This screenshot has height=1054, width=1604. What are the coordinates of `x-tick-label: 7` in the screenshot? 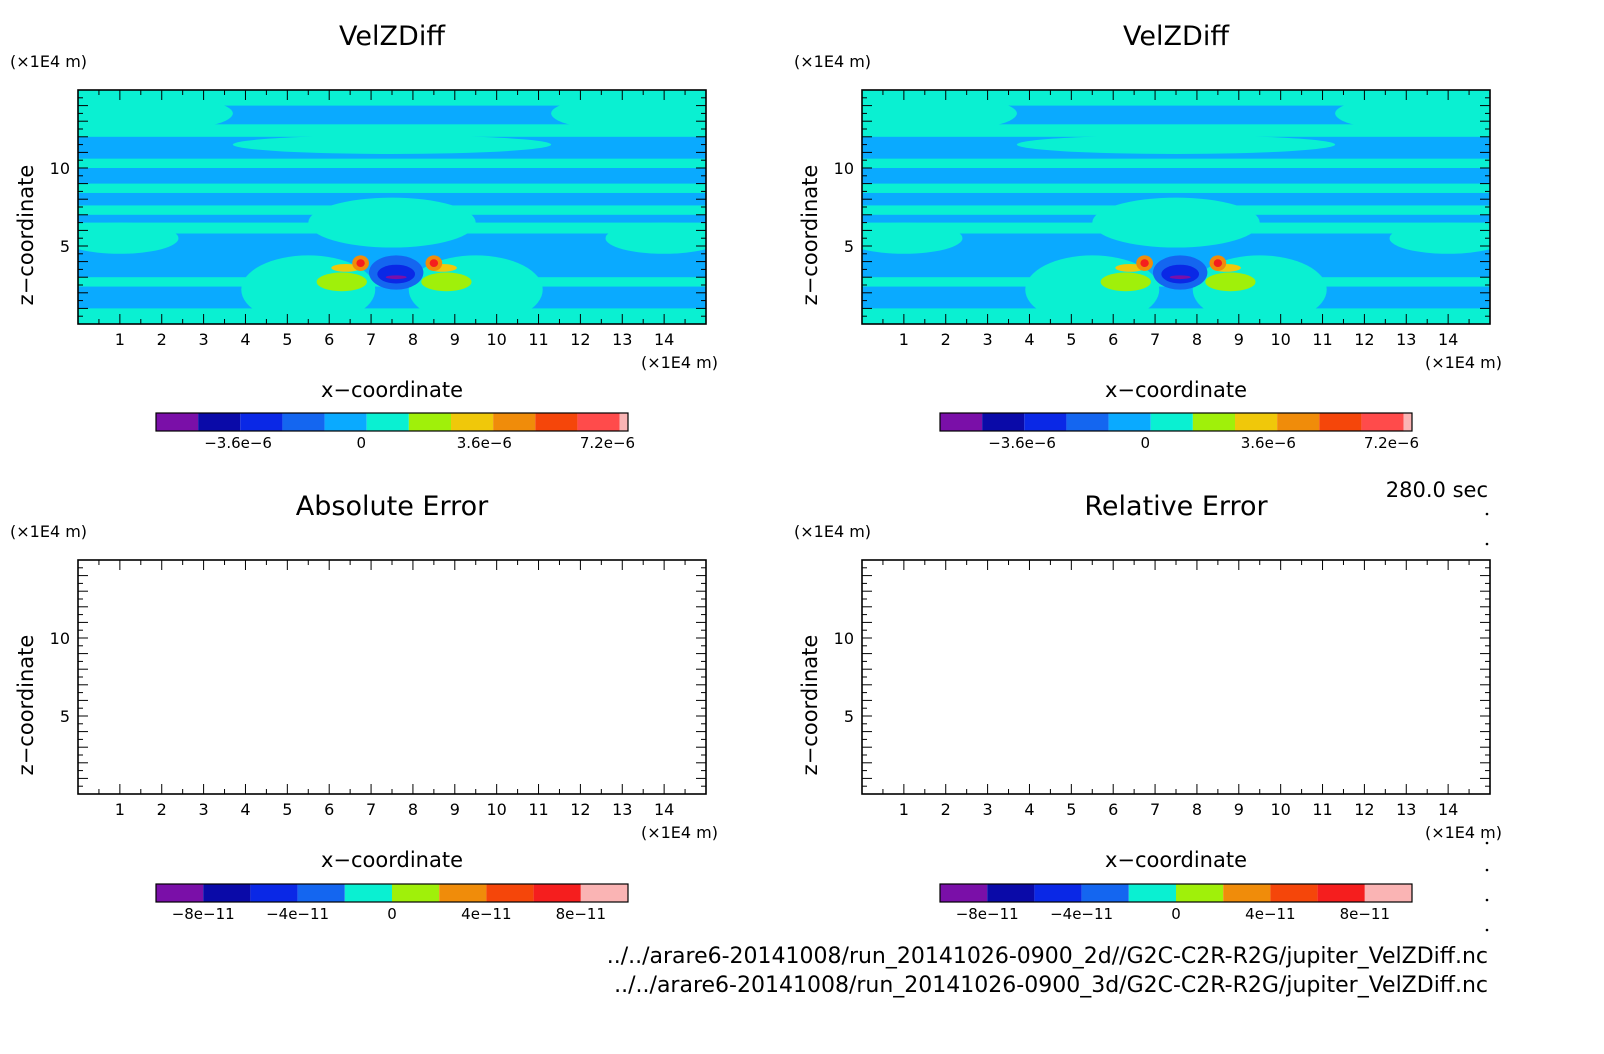 It's located at (1155, 339).